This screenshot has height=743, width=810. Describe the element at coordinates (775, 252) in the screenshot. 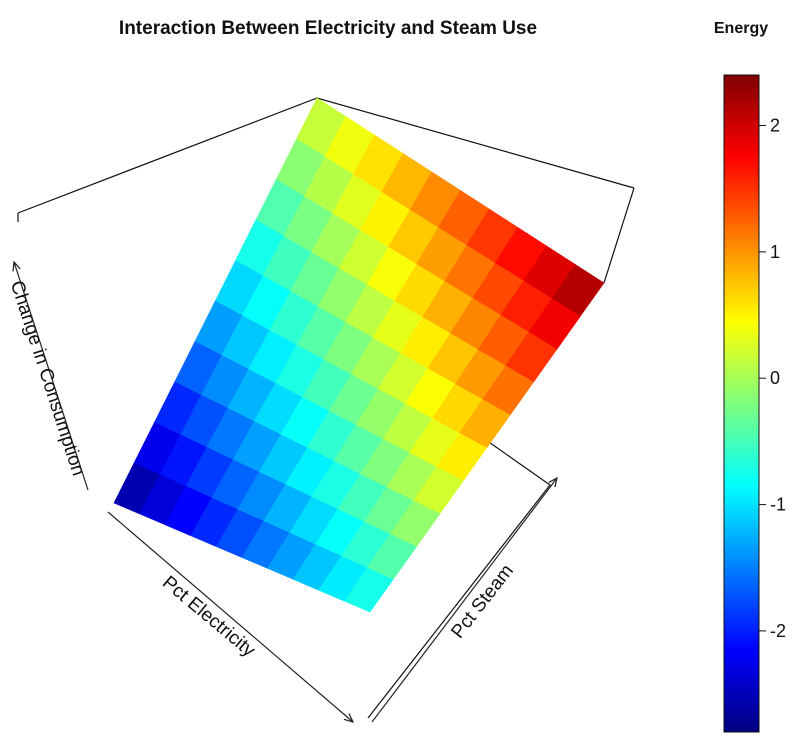

I see `legend-tick-label: 1` at that location.